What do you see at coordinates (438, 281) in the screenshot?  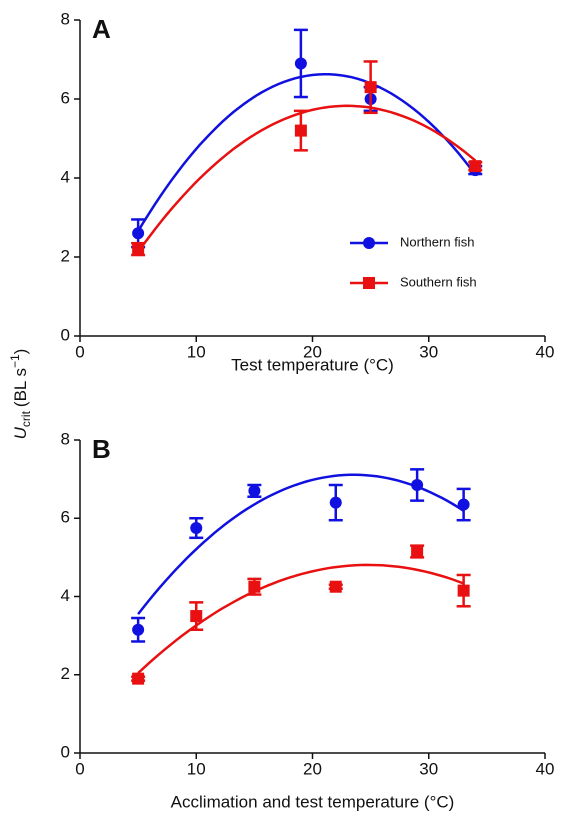 I see `legend-label: Southern fish` at bounding box center [438, 281].